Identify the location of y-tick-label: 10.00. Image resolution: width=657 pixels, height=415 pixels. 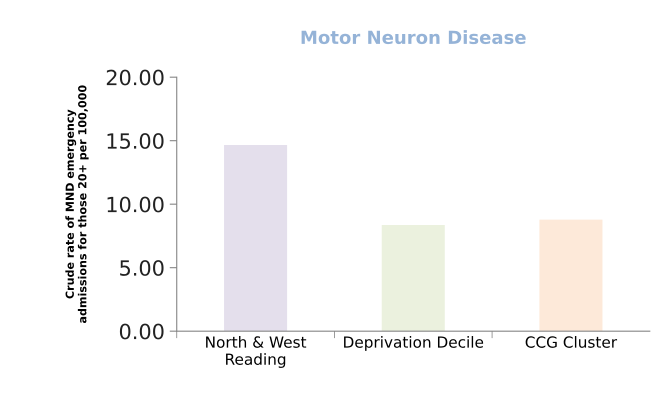
(136, 204).